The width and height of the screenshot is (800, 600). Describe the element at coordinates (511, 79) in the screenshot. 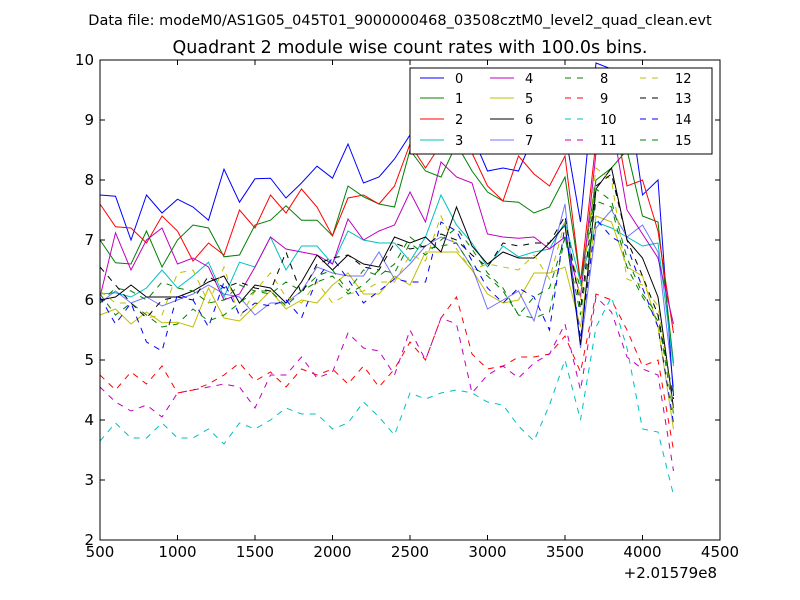

I see `legend-entry-4: 4` at that location.